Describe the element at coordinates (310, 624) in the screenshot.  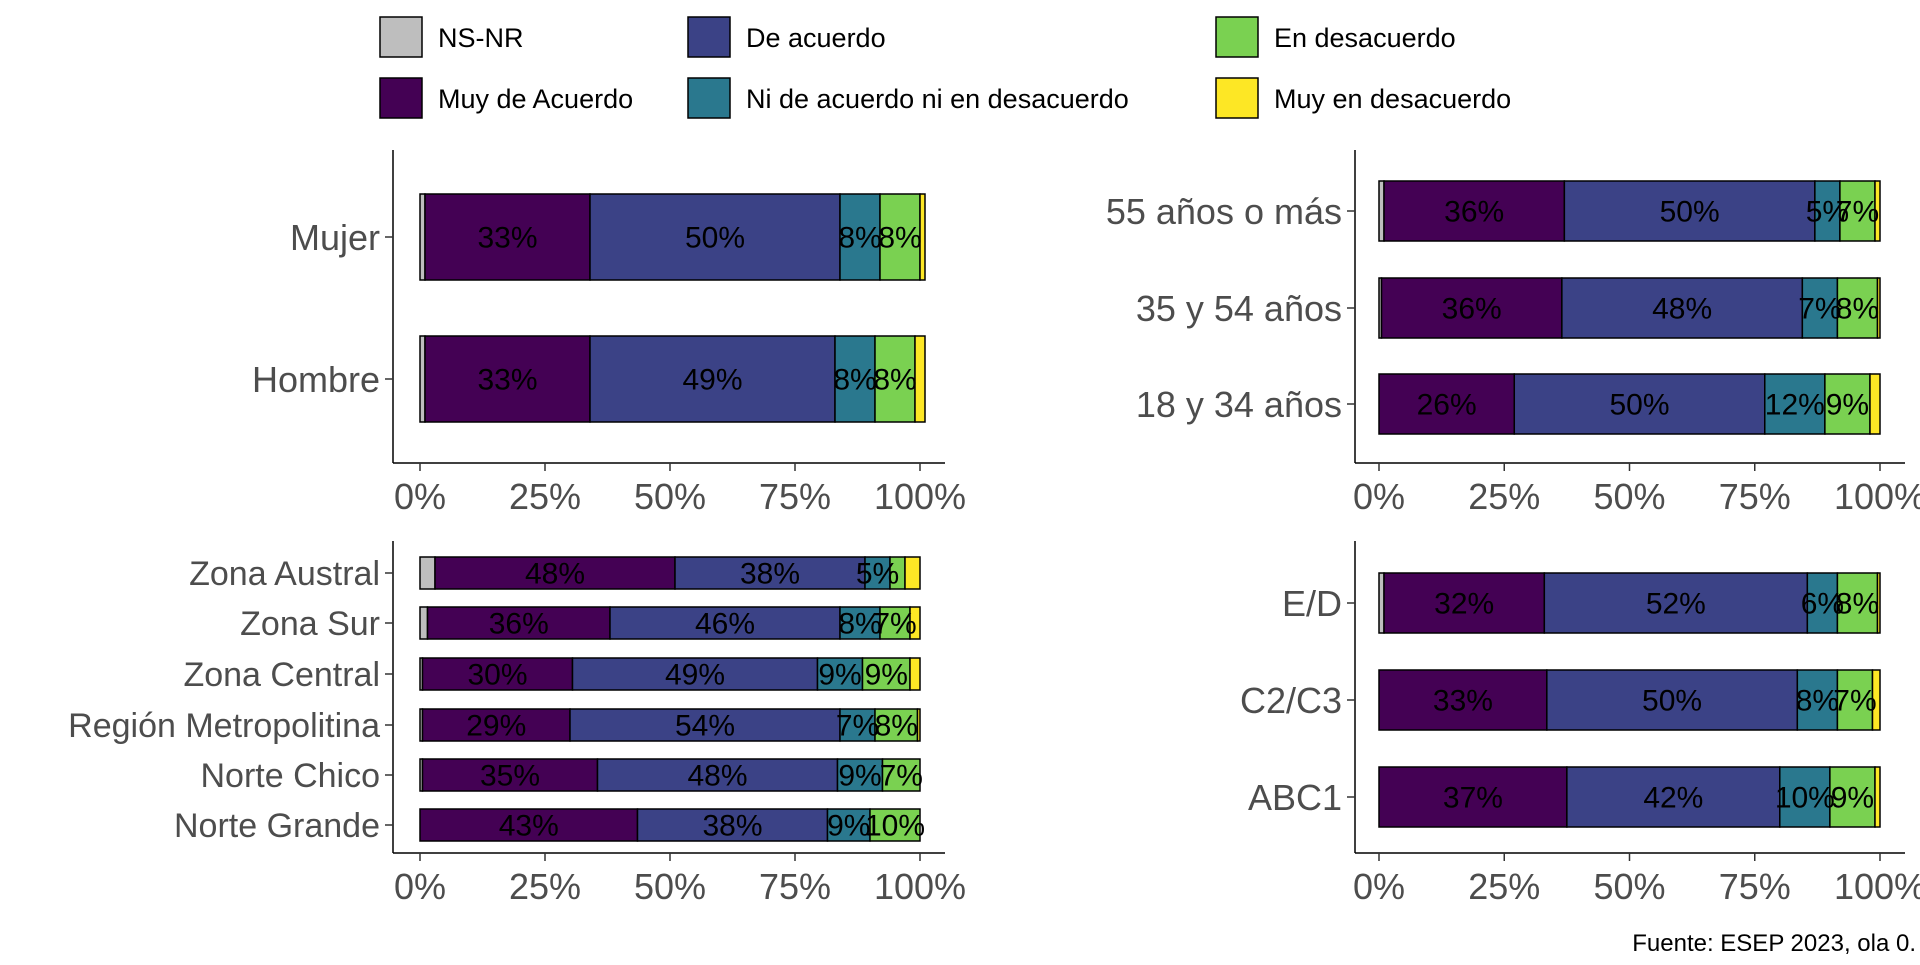
I see `category-label-zona-sur: Zona Sur` at that location.